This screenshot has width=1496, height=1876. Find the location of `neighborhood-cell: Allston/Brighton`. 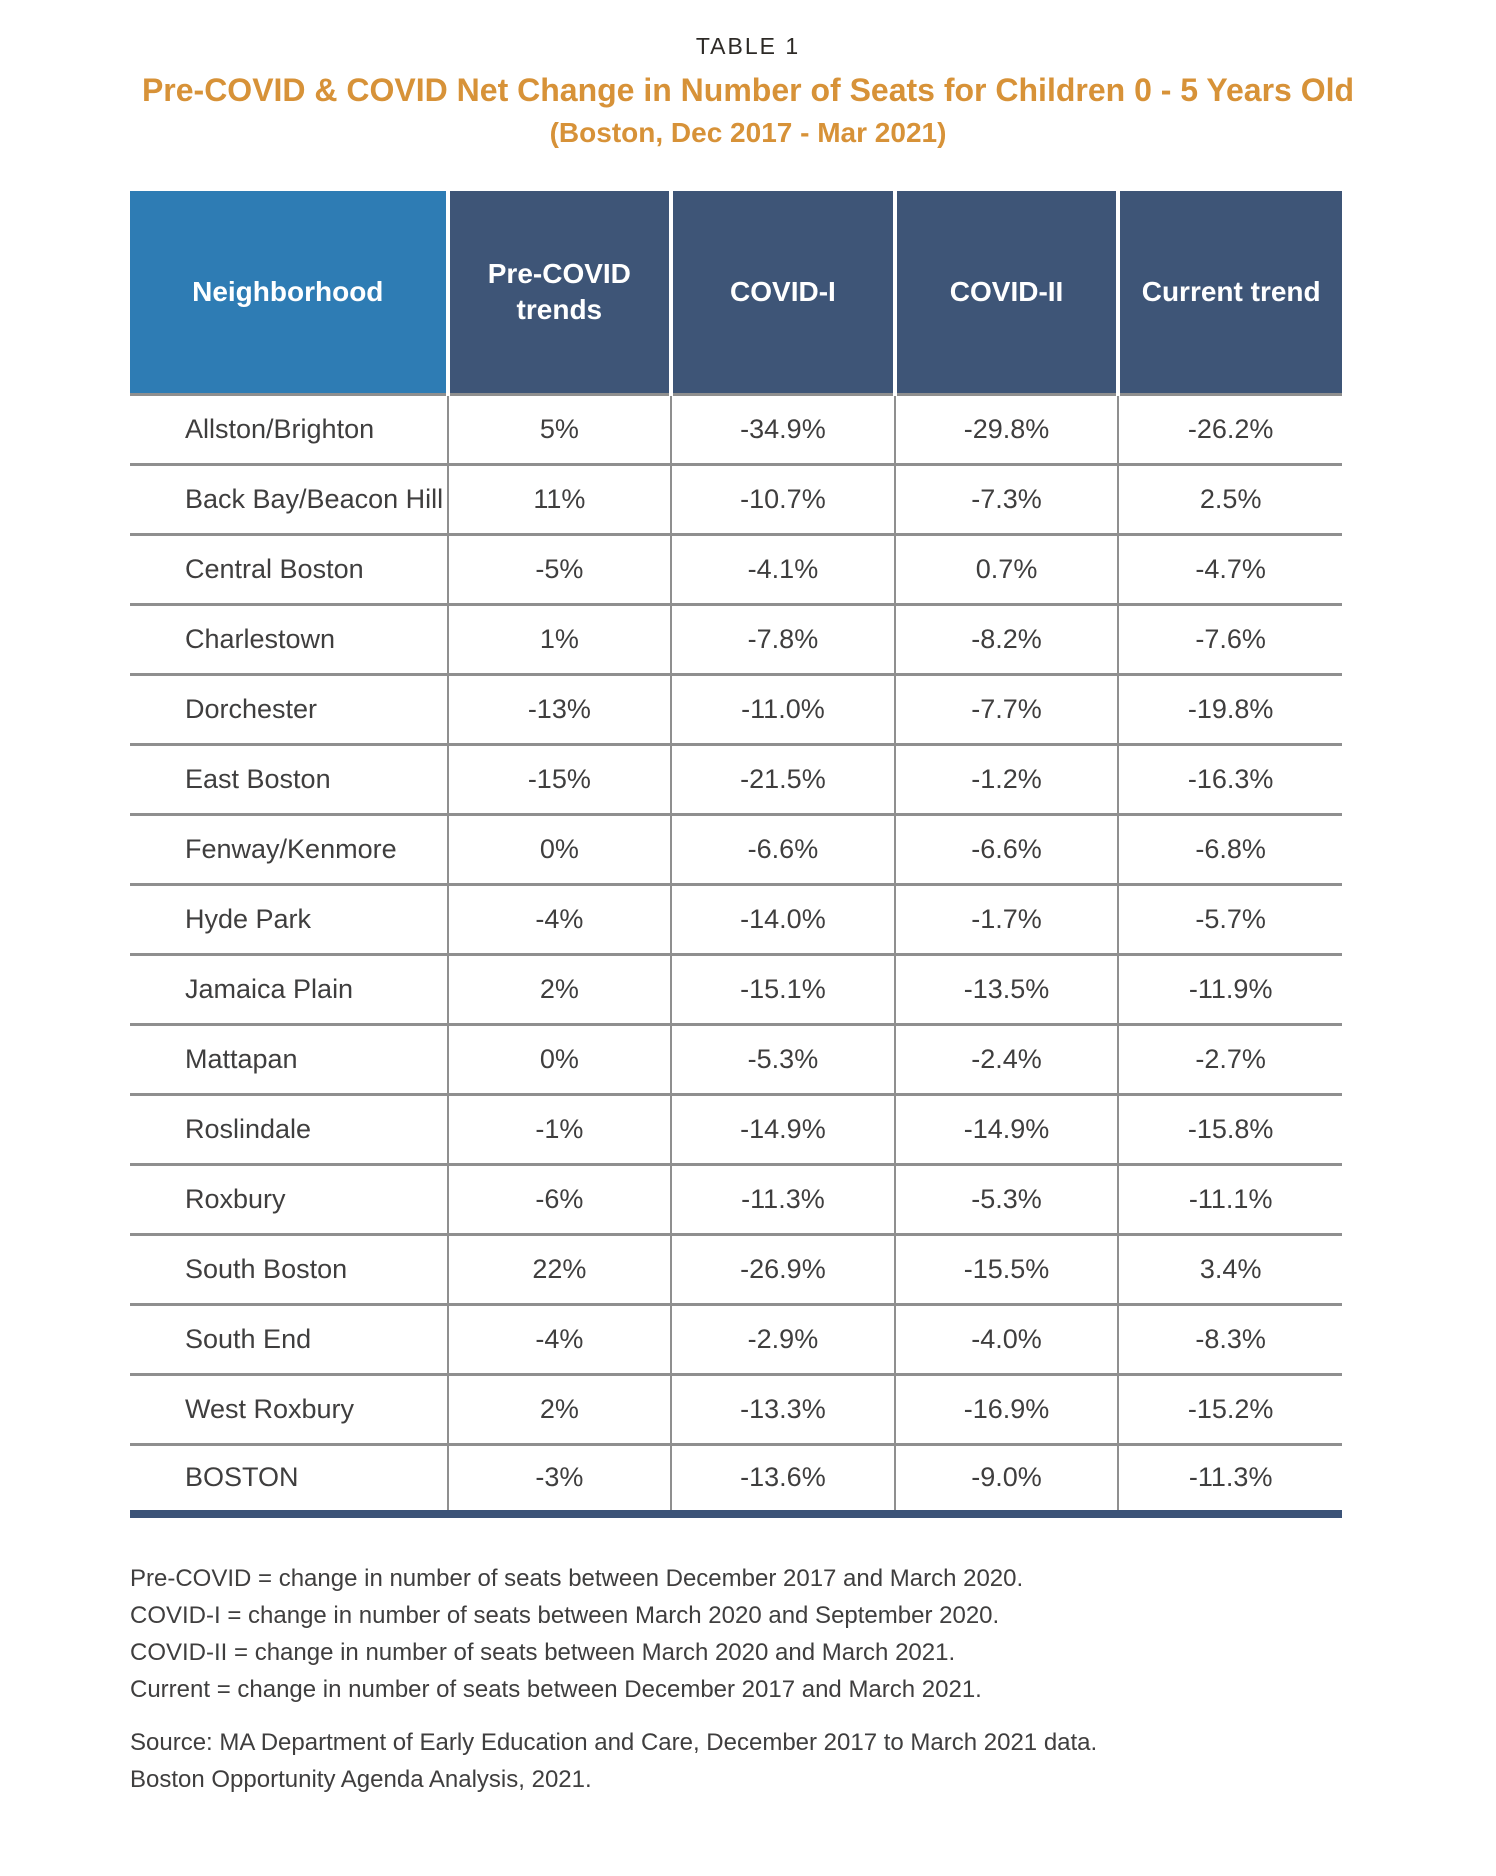

neighborhood-cell: Allston/Brighton is located at coordinates (289, 430).